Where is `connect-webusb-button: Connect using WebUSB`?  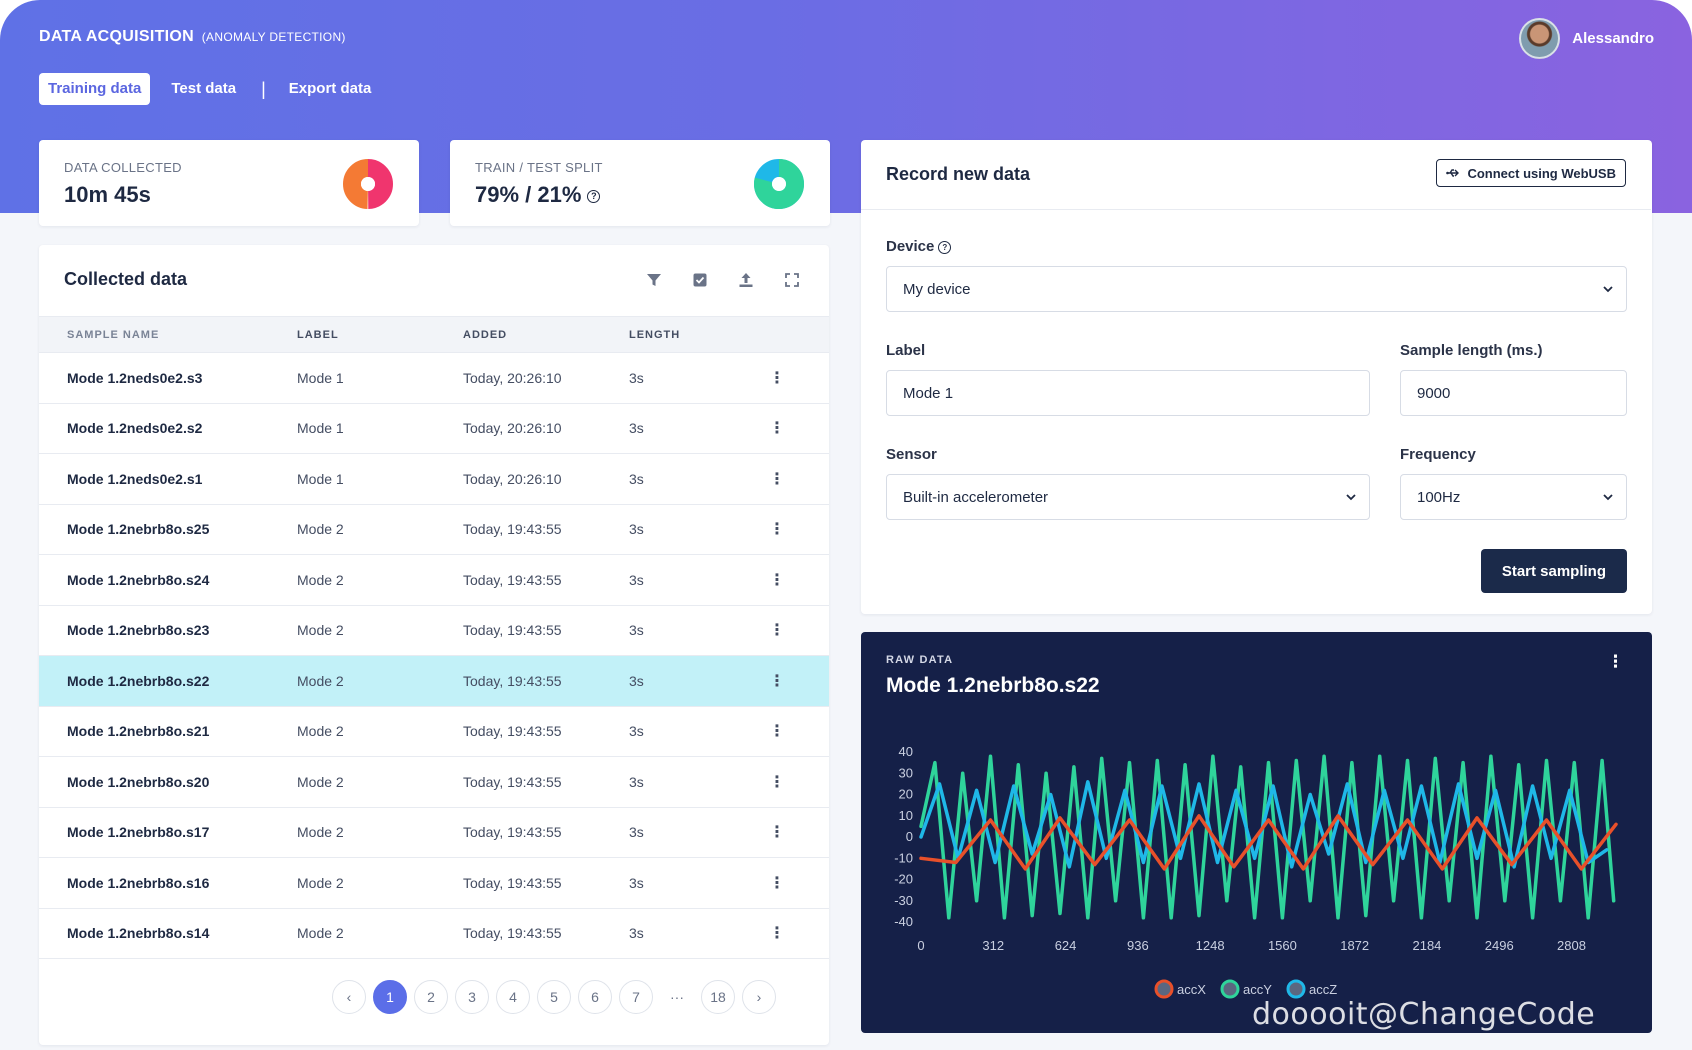 connect-webusb-button: Connect using WebUSB is located at coordinates (1531, 173).